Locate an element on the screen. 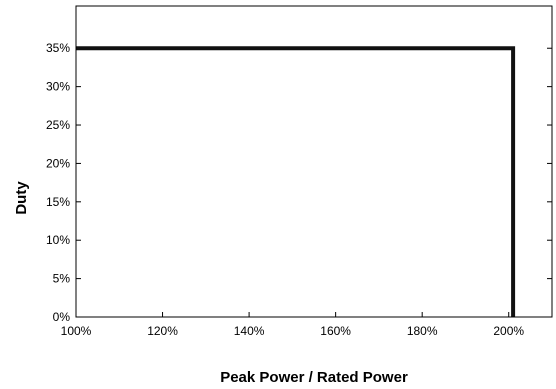 This screenshot has width=556, height=389. x-tick-label-4: 180% is located at coordinates (422, 331).